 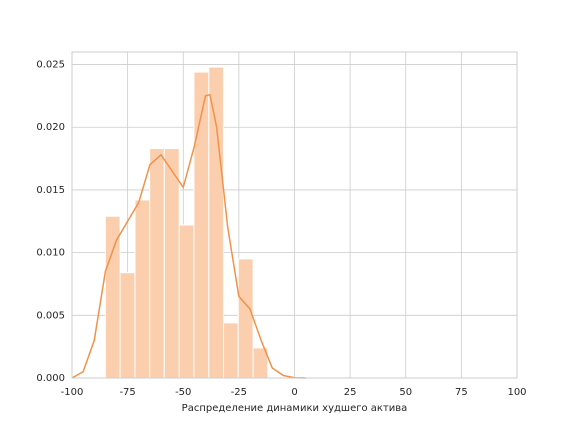 I want to click on y-tick-label: 0.015, so click(x=50, y=190).